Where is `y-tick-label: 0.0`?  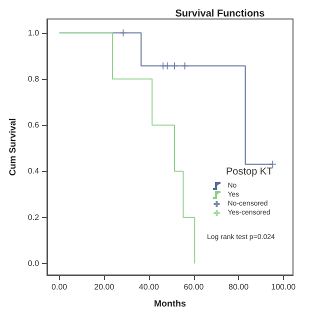
y-tick-label: 0.0 is located at coordinates (34, 263).